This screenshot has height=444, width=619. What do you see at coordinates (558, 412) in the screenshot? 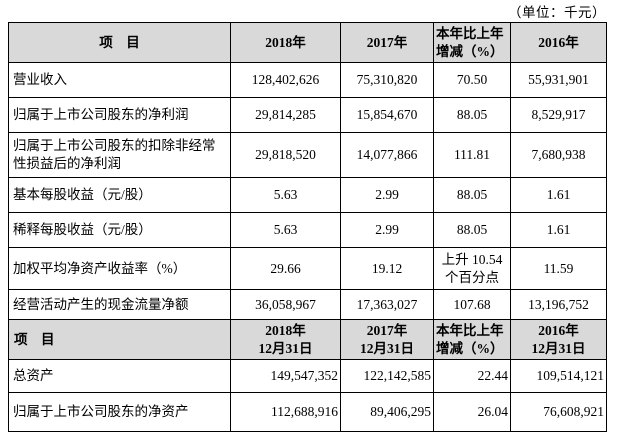
I see `value-2016: 76,608,921` at bounding box center [558, 412].